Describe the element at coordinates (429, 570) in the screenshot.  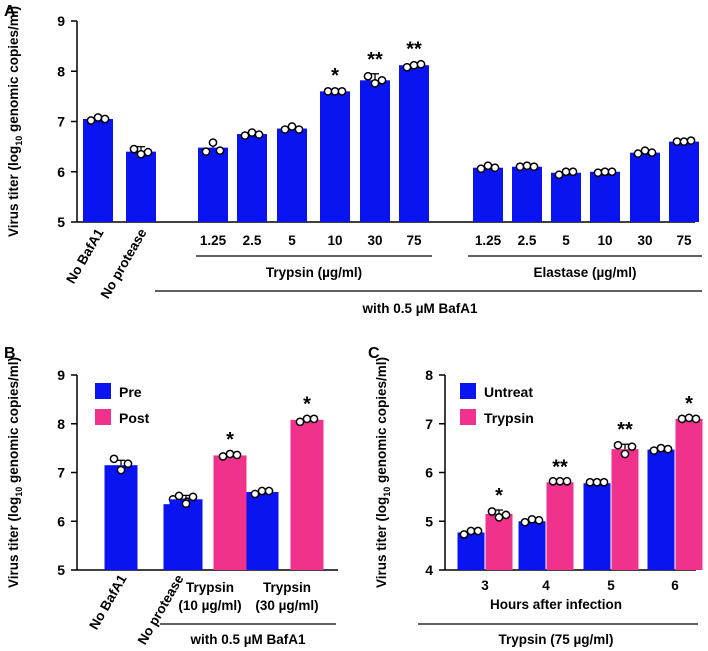
I see `c-y-tick-label: 4` at that location.